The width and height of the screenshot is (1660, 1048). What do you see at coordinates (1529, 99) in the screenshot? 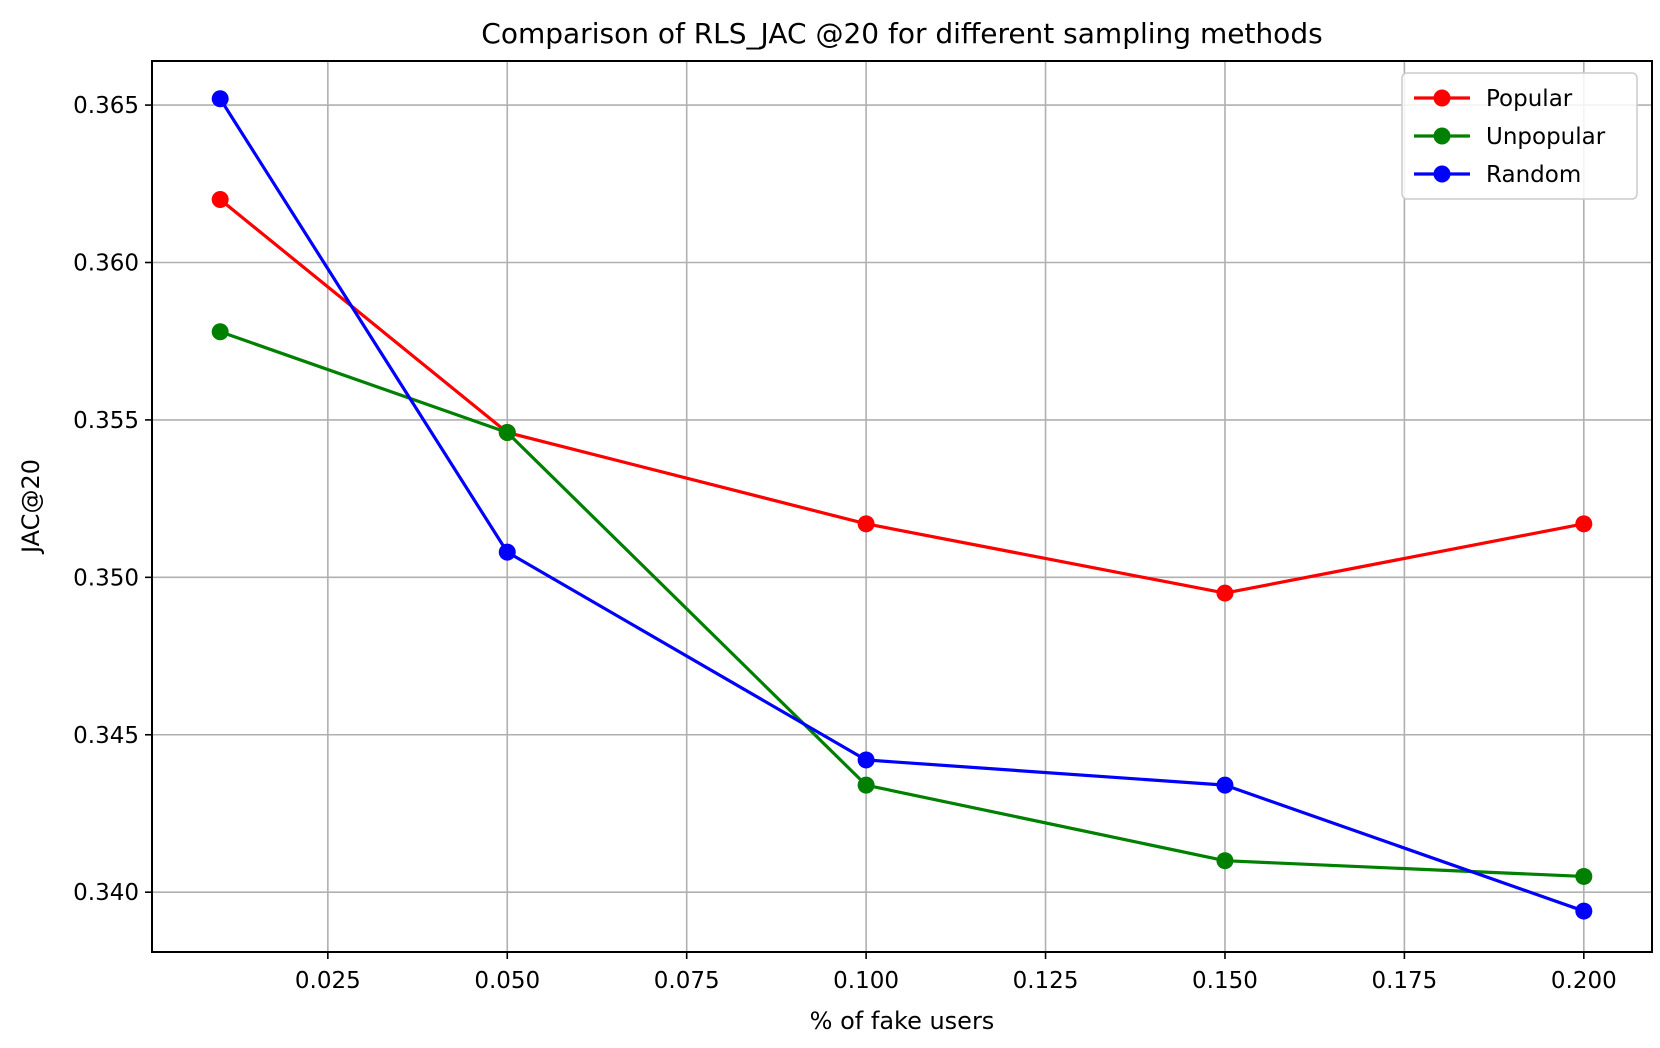
I see `legend-label: Popular` at bounding box center [1529, 99].